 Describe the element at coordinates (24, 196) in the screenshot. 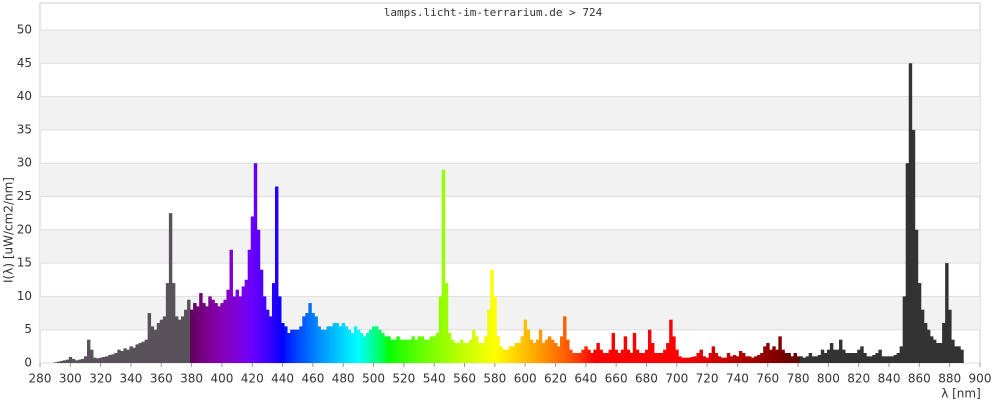

I see `y-tick-label: 25` at that location.